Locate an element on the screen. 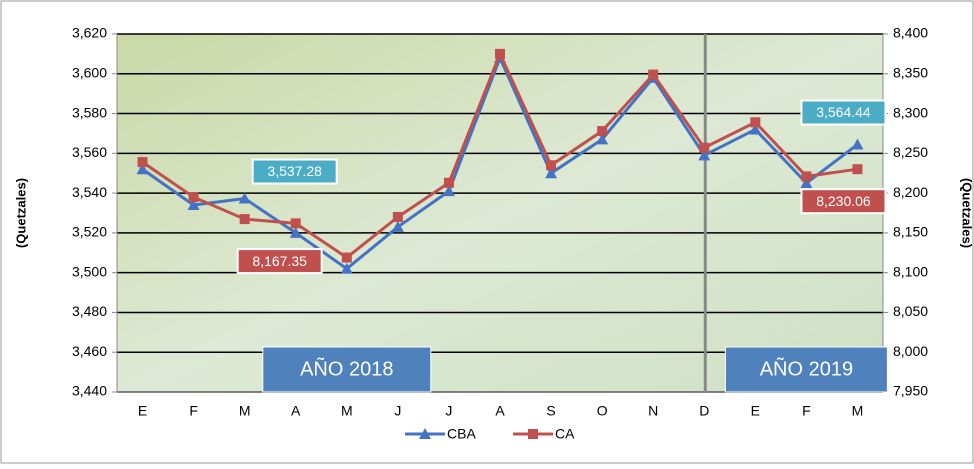 This screenshot has width=974, height=469. x-tick-label: S is located at coordinates (550, 411).